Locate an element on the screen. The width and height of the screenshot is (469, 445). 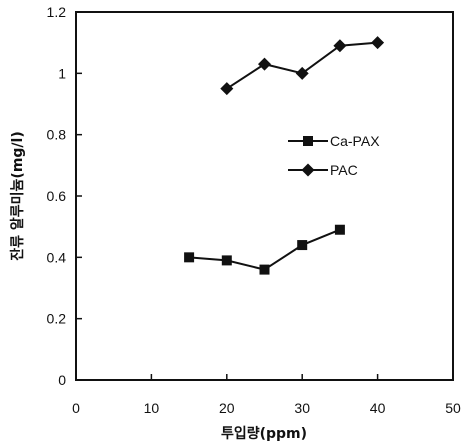
x-tick-label: 20 is located at coordinates (227, 408).